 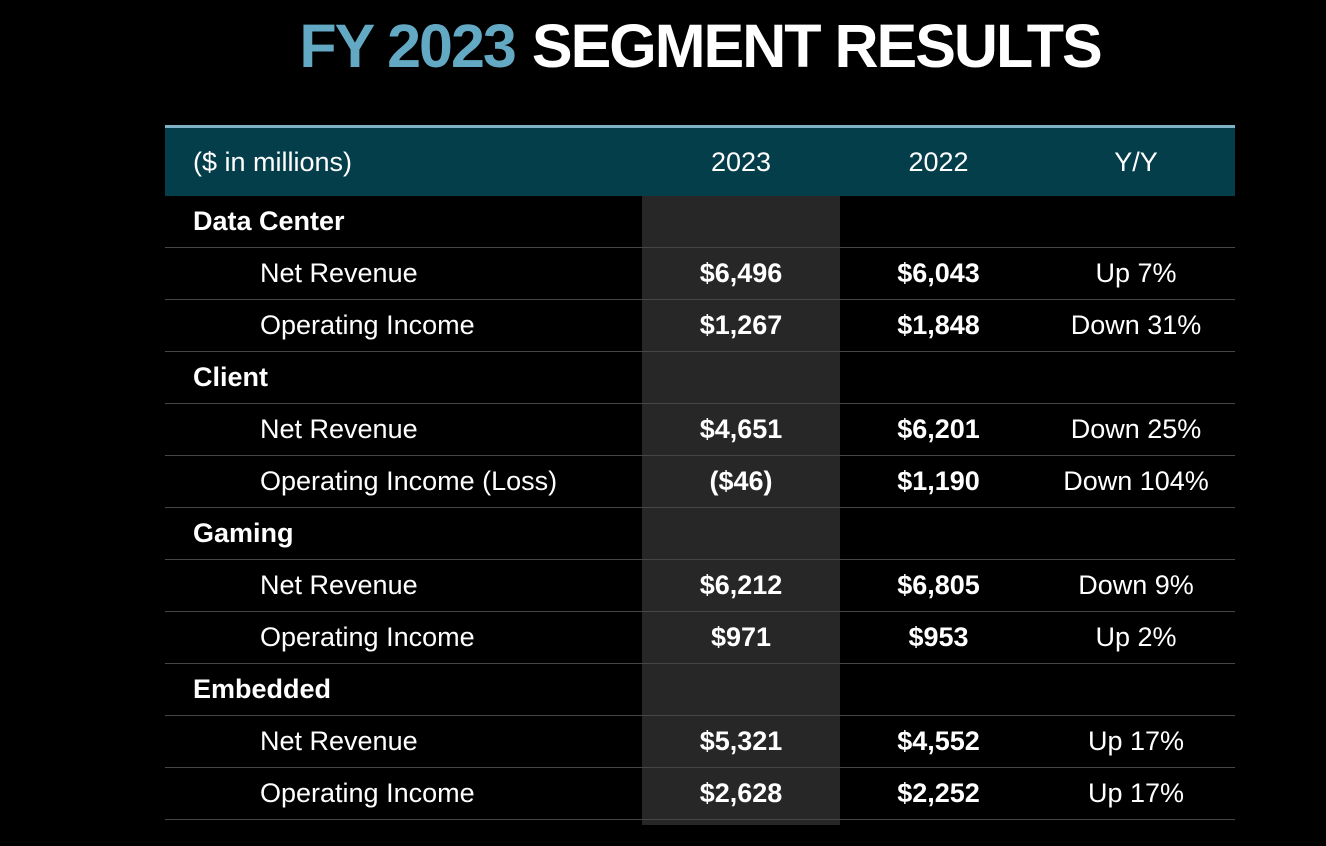 What do you see at coordinates (1136, 429) in the screenshot?
I see `value-yy: Down 25%` at bounding box center [1136, 429].